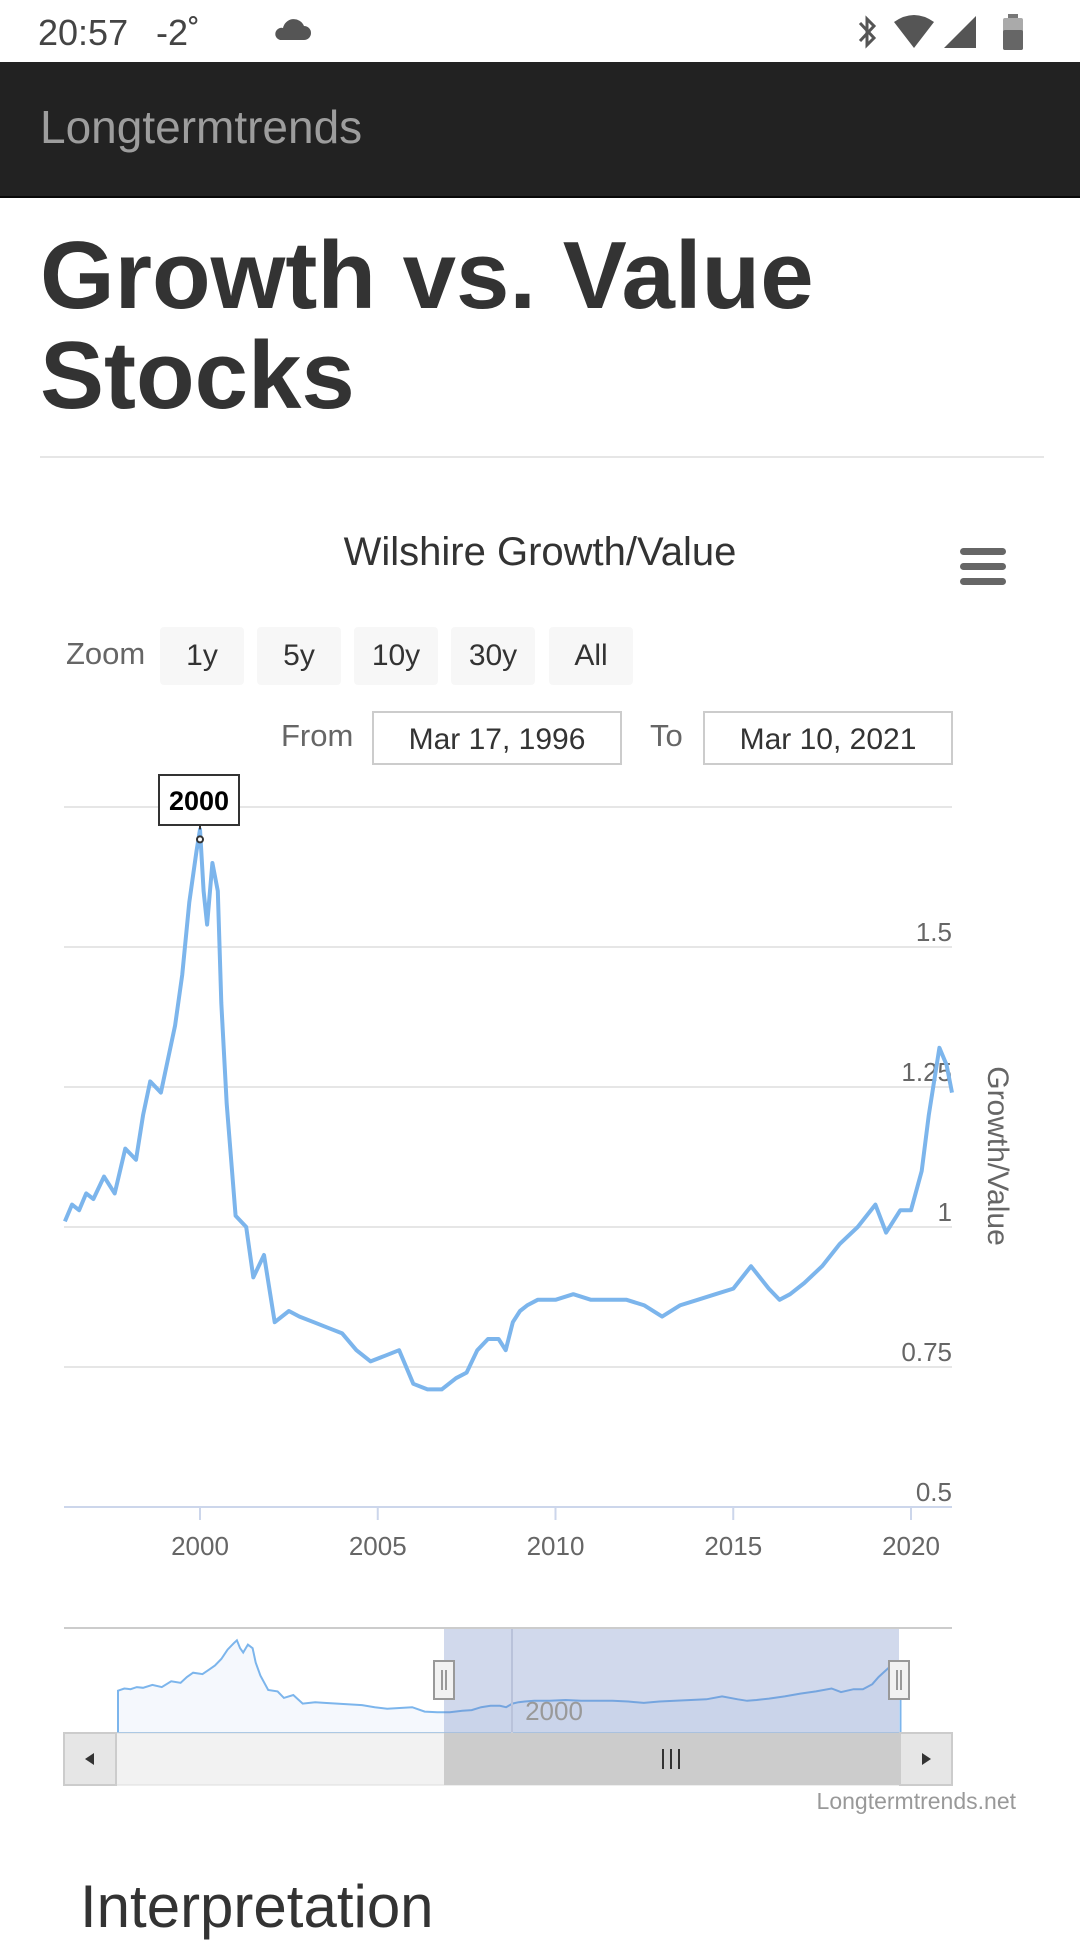 Image resolution: width=1080 pixels, height=1941 pixels. I want to click on hamburger-menu-icon, so click(983, 567).